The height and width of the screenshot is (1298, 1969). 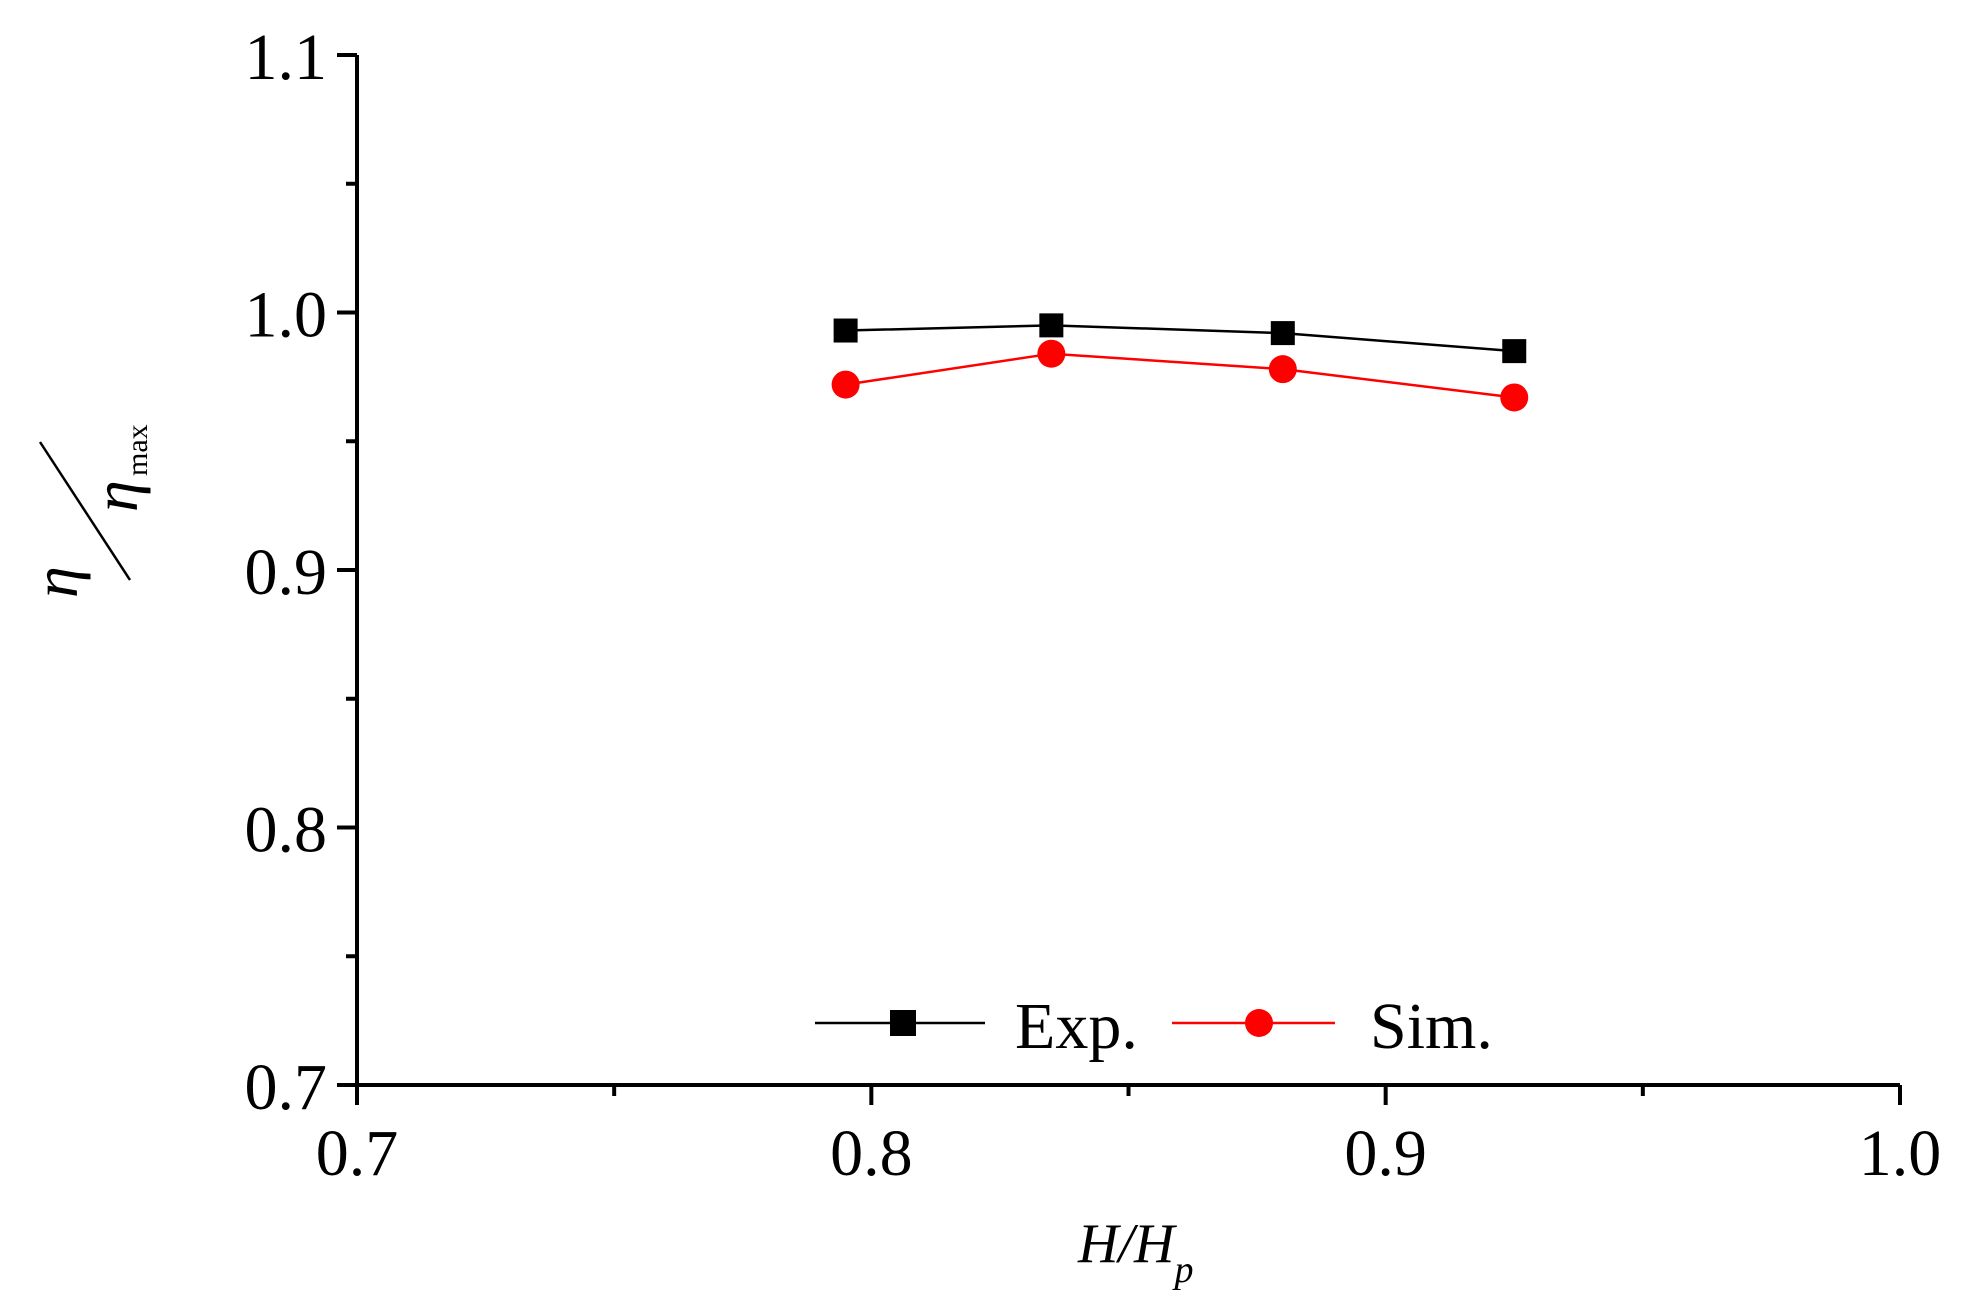 What do you see at coordinates (286, 315) in the screenshot?
I see `y-tick-label: 1.0` at bounding box center [286, 315].